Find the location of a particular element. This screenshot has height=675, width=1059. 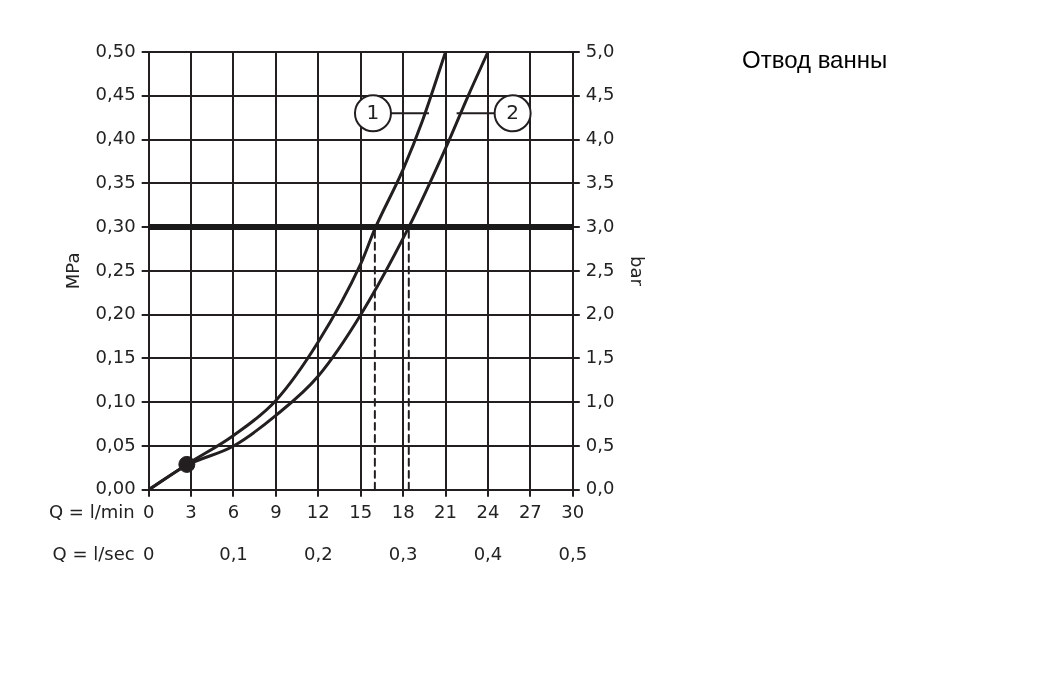

y-tick-label: 0,25 is located at coordinates (115, 269).